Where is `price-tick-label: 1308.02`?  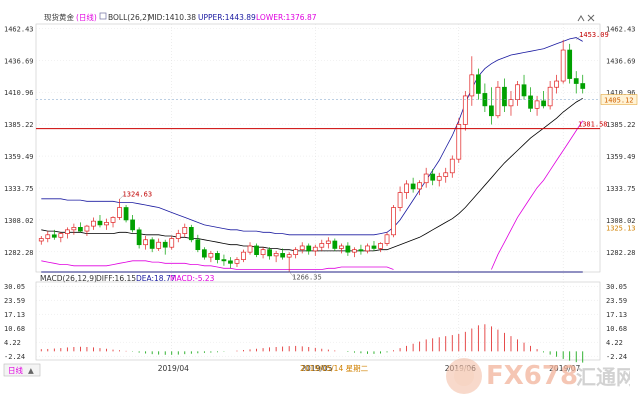 price-tick-label: 1308.02 is located at coordinates (621, 221).